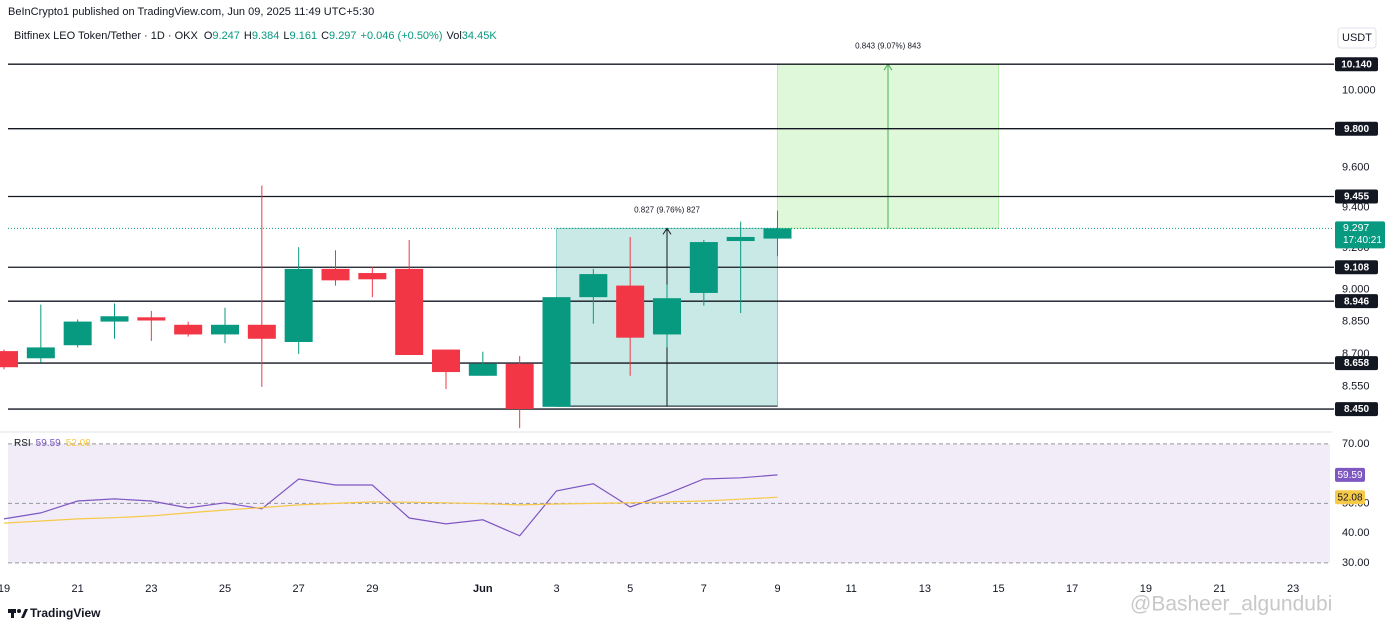 Image resolution: width=1400 pixels, height=630 pixels. I want to click on rsi-tick-label: 70.00, so click(1356, 444).